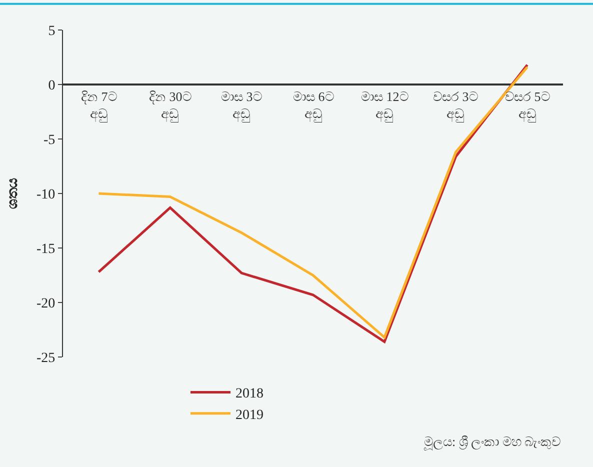 The width and height of the screenshot is (593, 467). I want to click on x-tick-label: මාස 3ට අඩු, so click(241, 105).